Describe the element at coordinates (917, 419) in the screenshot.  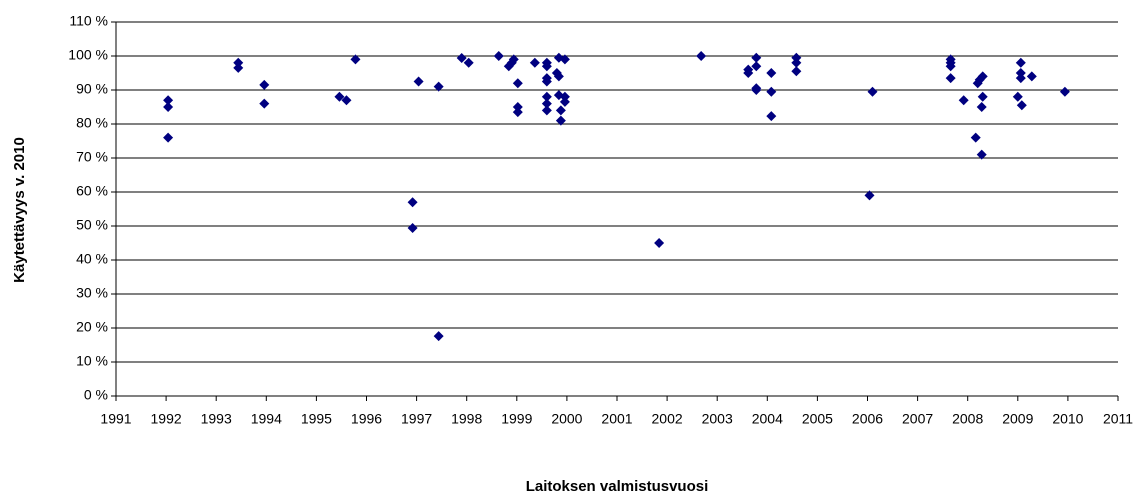
I see `x-tick-label: 2007` at that location.